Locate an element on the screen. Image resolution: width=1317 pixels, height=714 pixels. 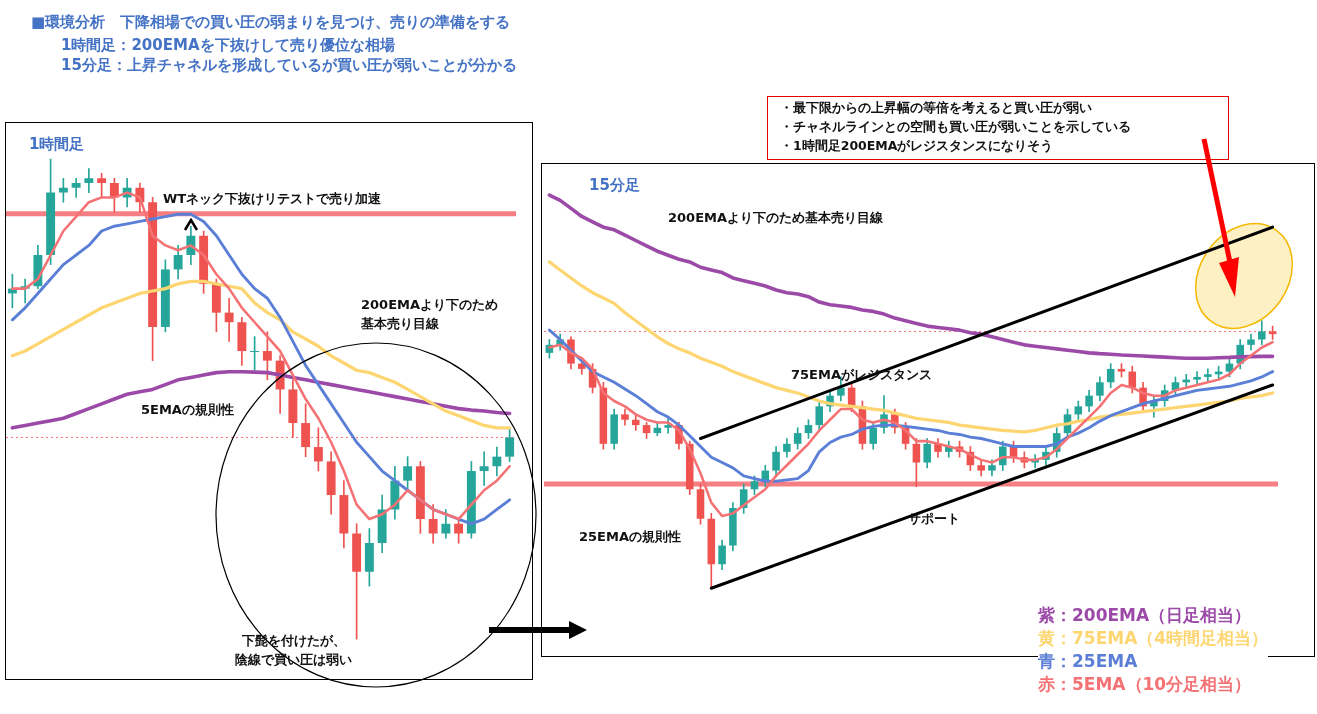
text: 青：25EMA is located at coordinates (1088, 661).